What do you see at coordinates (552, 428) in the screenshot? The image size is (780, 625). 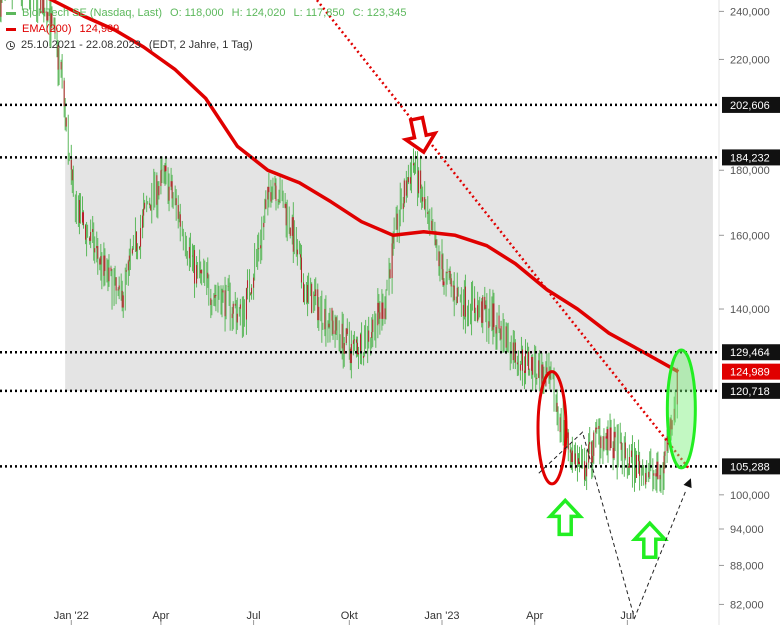 I see `red-ellipse` at bounding box center [552, 428].